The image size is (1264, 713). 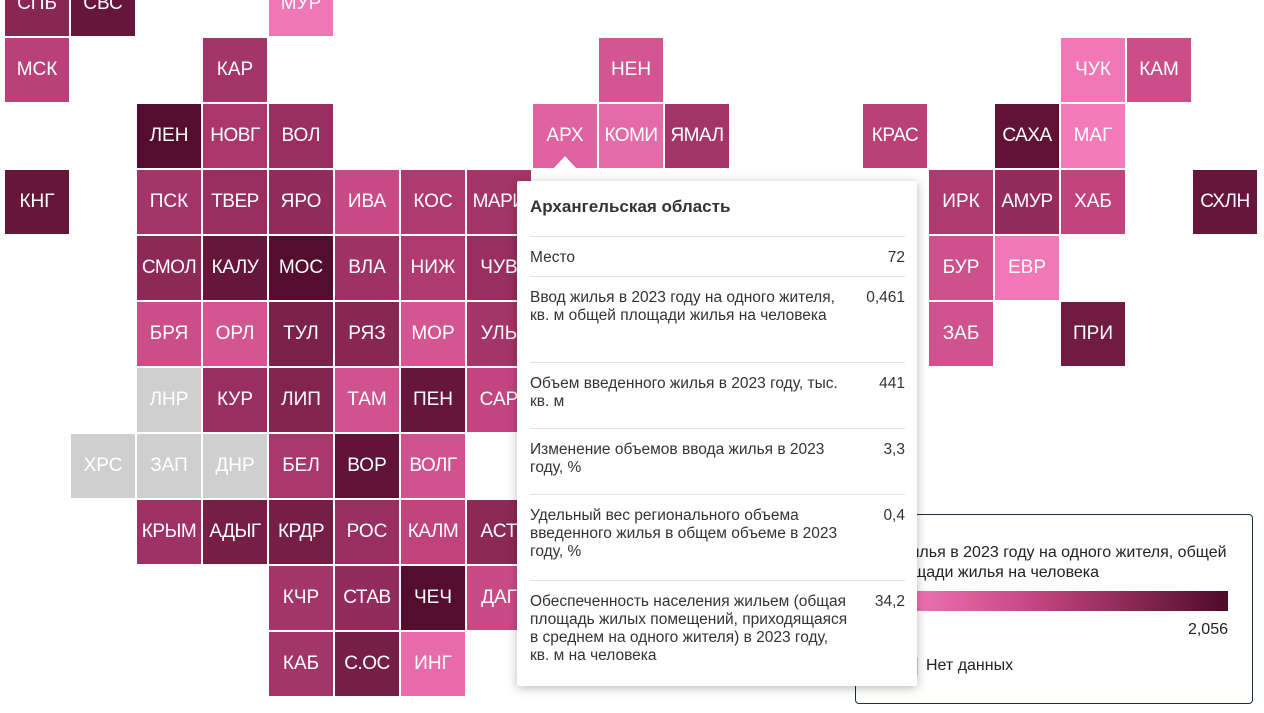 What do you see at coordinates (301, 532) in the screenshot?
I see `region-tile: КРДР` at bounding box center [301, 532].